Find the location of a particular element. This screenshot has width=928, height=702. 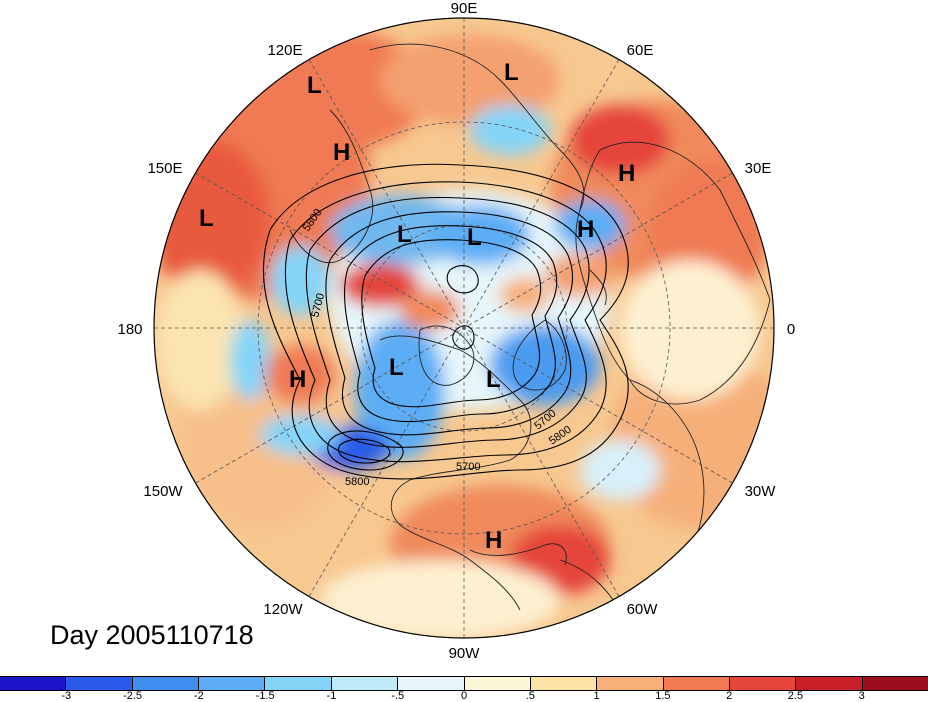

longitude-label: 30E is located at coordinates (758, 168).